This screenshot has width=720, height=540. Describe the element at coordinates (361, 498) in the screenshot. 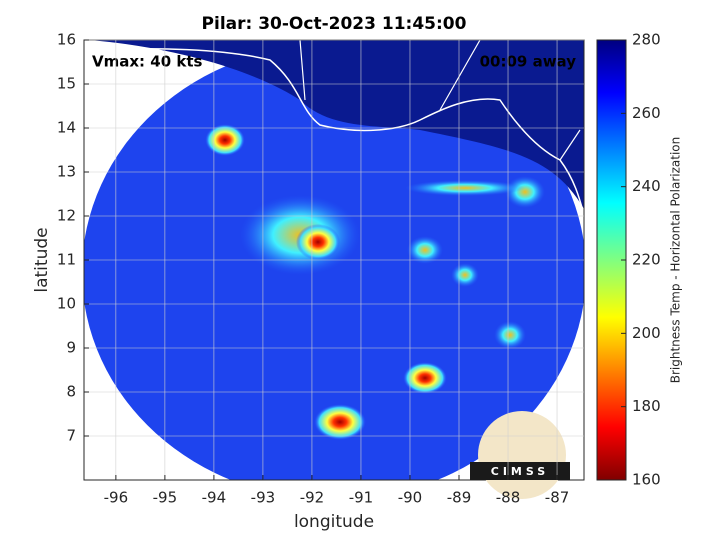

I see `x-tick-label: -91` at that location.